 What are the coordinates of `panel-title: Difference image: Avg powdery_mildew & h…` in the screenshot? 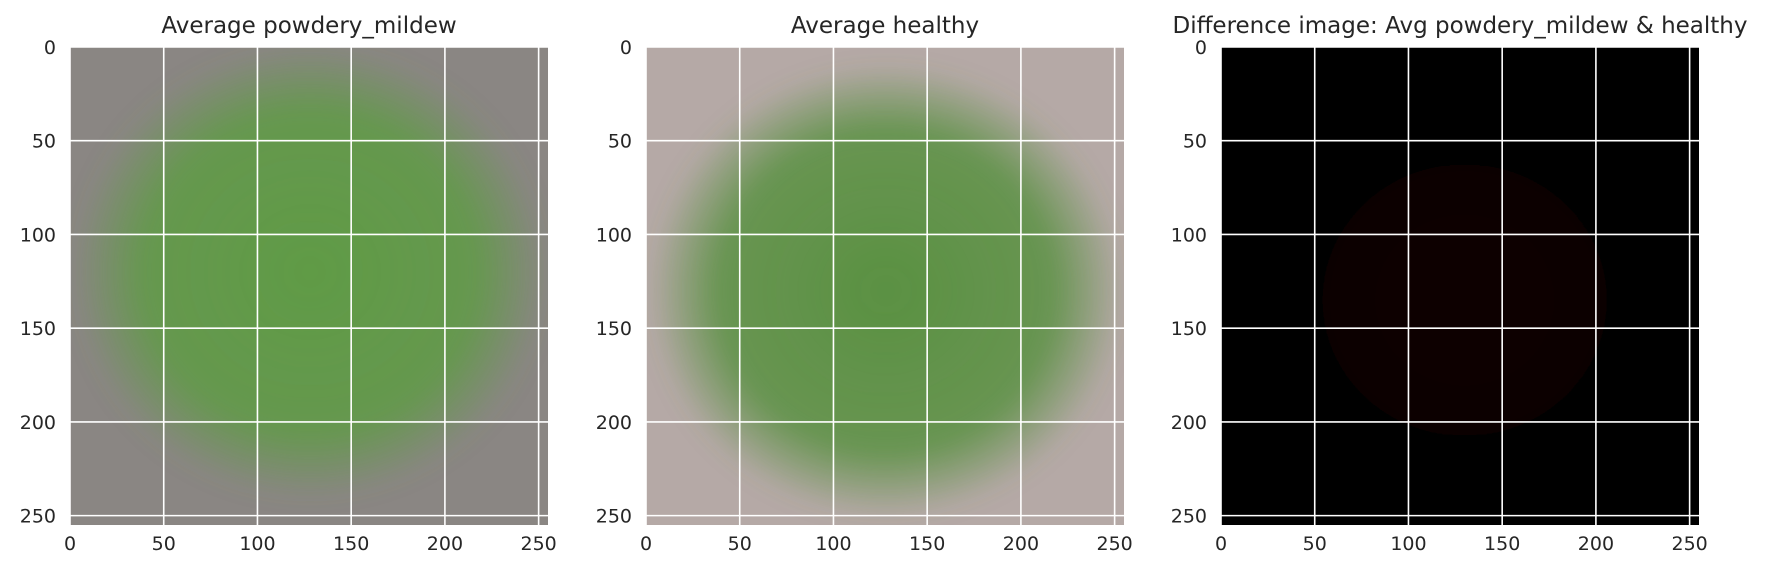 It's located at (1459, 26).